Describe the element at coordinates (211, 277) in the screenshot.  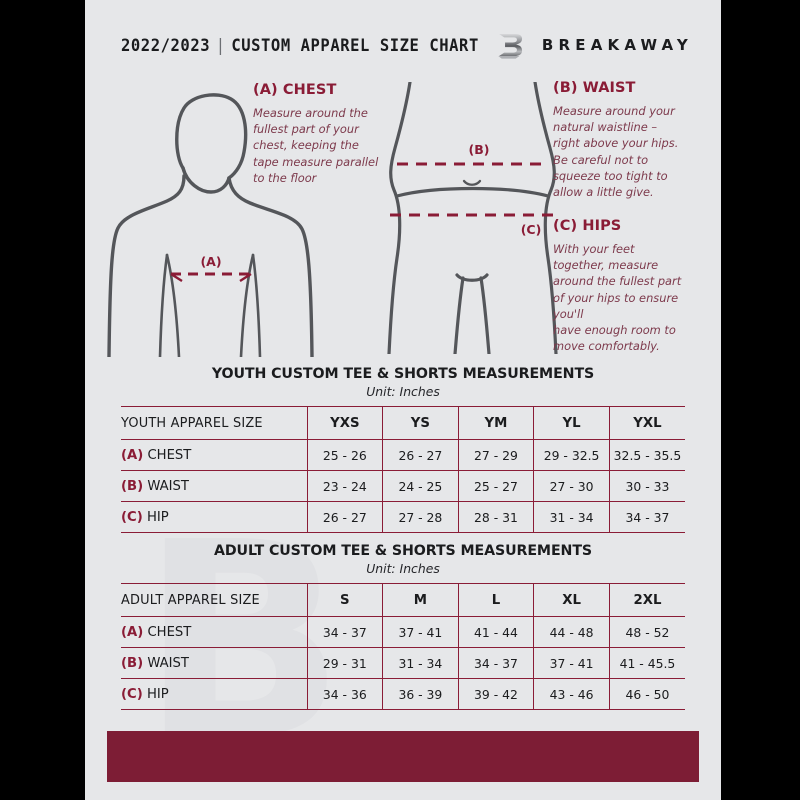
I see `chest-measure-line` at that location.